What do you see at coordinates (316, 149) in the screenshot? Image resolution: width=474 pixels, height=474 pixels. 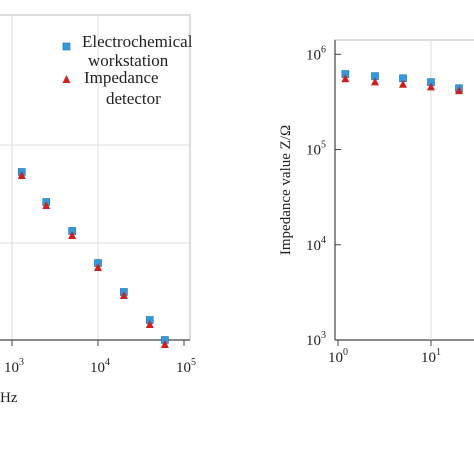 I see `right-y-tick-label: 10⁵` at bounding box center [316, 149].